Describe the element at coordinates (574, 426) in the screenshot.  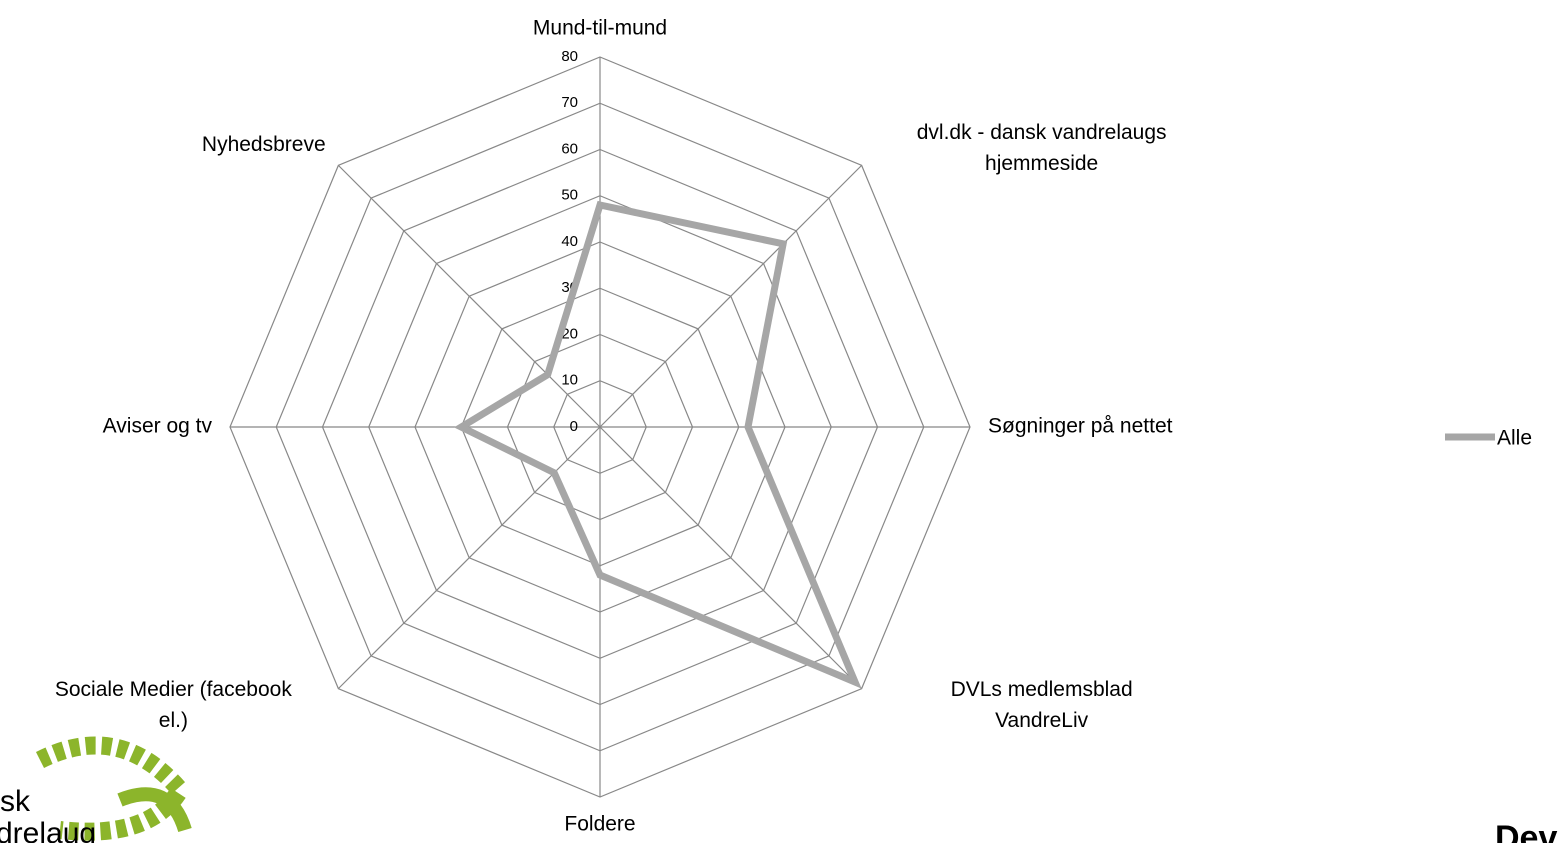
I see `tick-label: 0` at that location.